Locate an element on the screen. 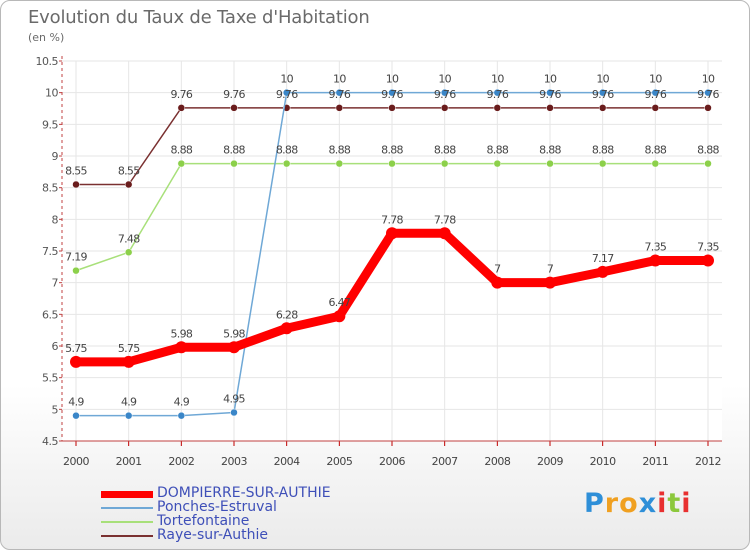  series-0-data-label: 7.17 is located at coordinates (603, 258).